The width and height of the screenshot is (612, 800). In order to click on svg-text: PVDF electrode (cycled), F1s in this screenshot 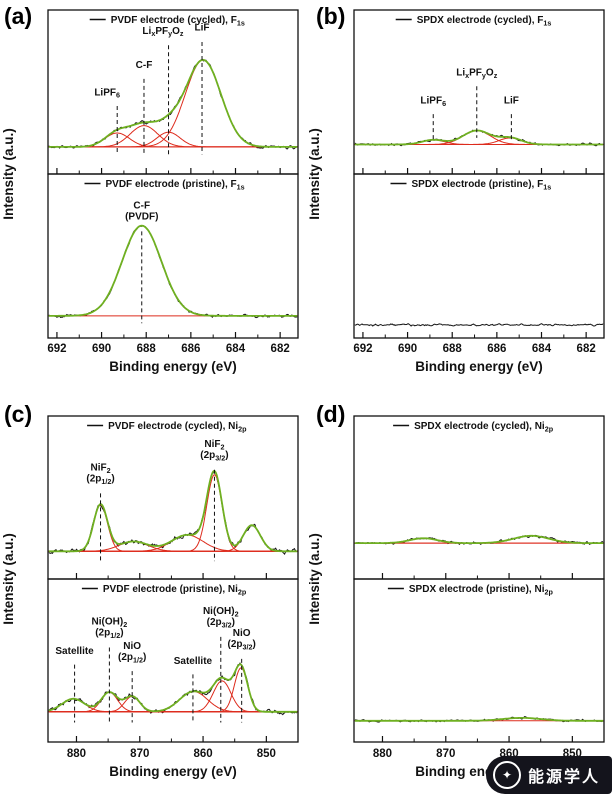, I will do `click(178, 21)`.